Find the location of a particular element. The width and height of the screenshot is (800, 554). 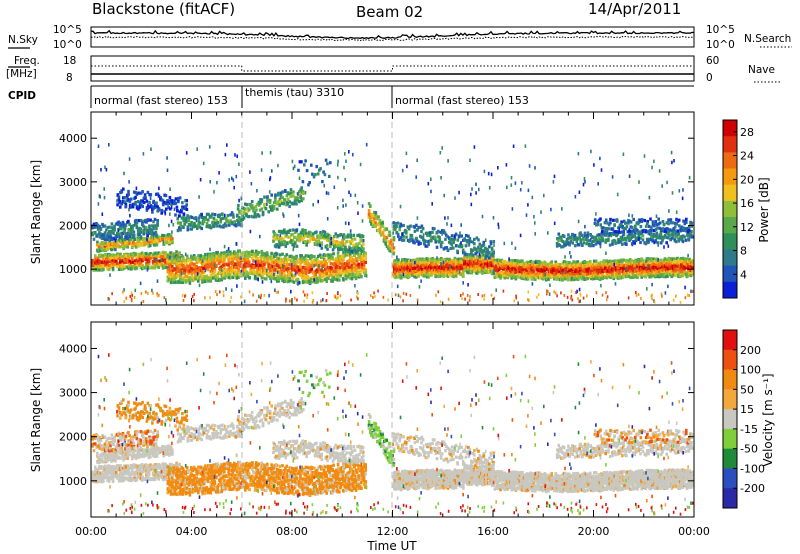

nsearch-label: N.Search is located at coordinates (767, 39).